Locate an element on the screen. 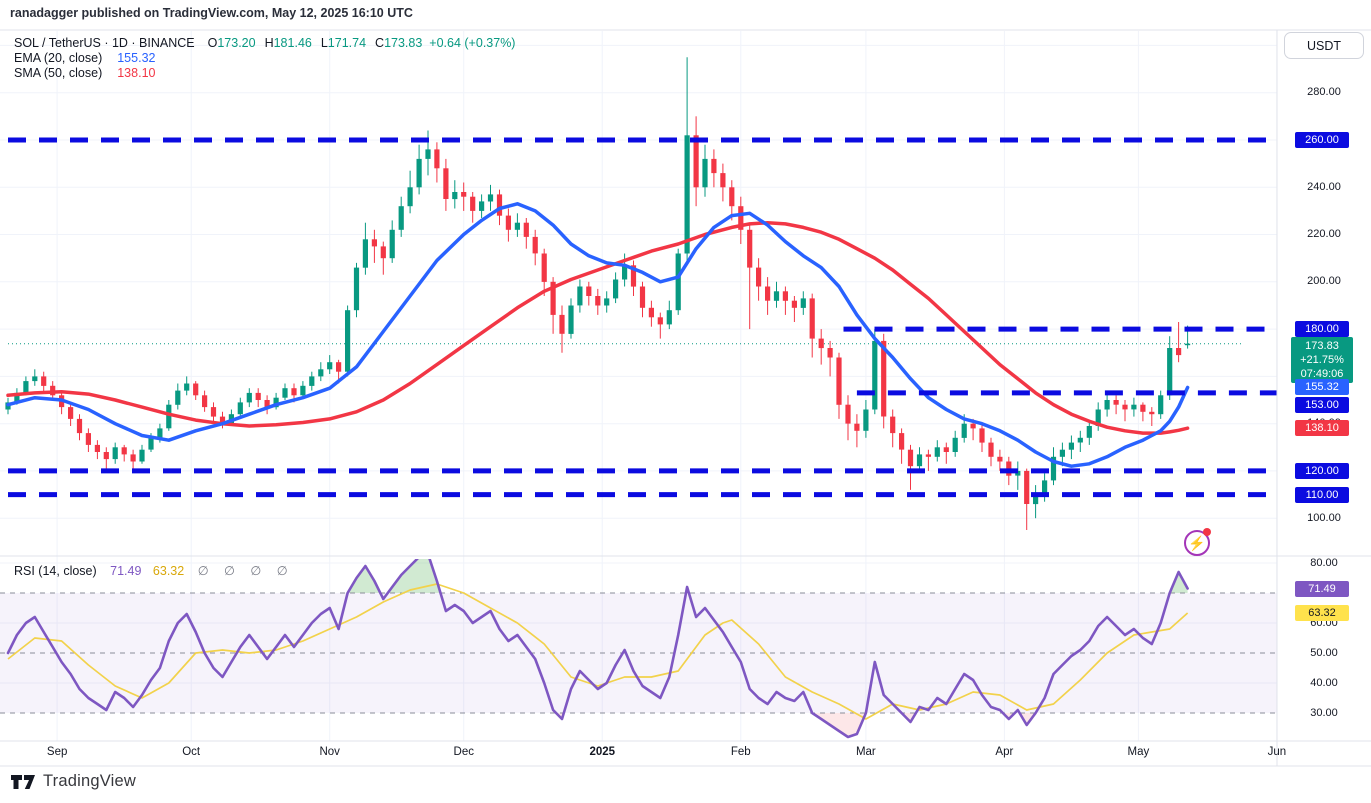 The height and width of the screenshot is (803, 1371). rsi-ma-legend-value: 63.32 is located at coordinates (168, 571).